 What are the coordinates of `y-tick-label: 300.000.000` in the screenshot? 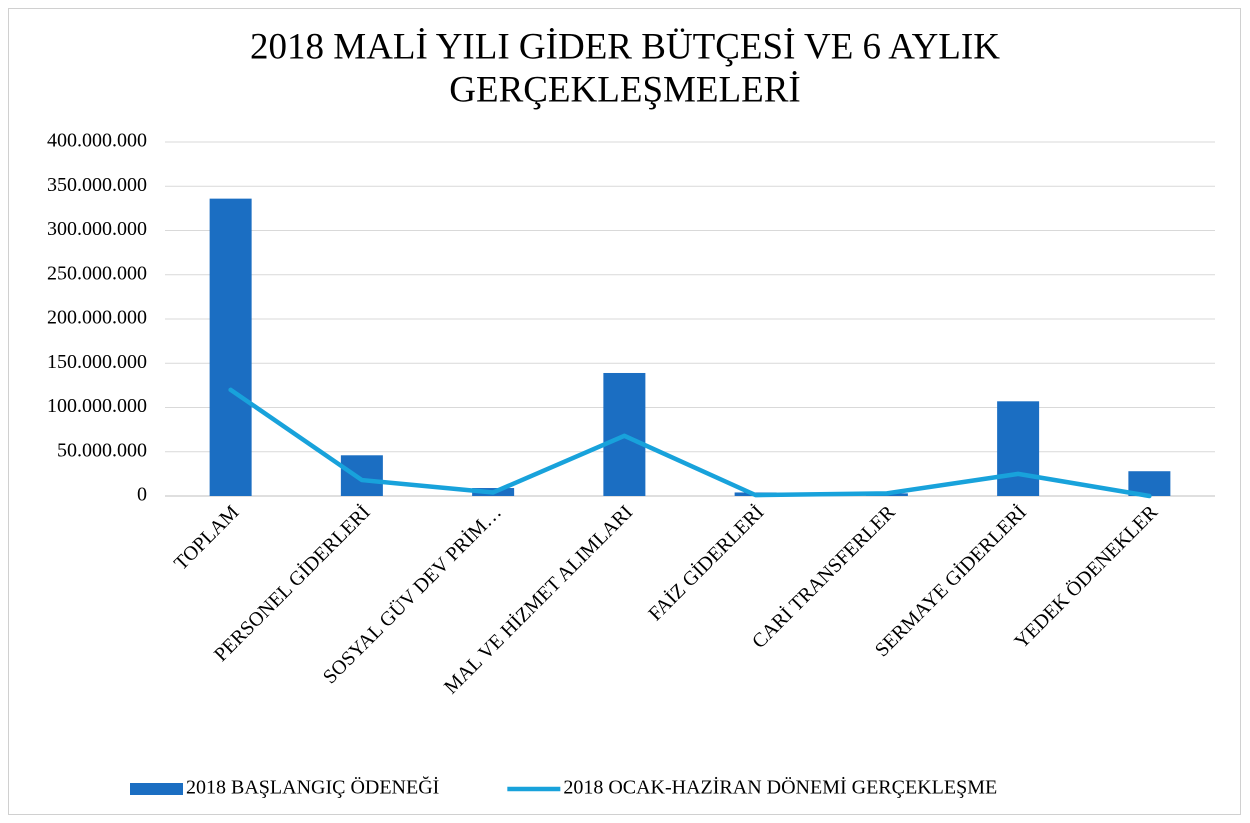 It's located at (97, 229).